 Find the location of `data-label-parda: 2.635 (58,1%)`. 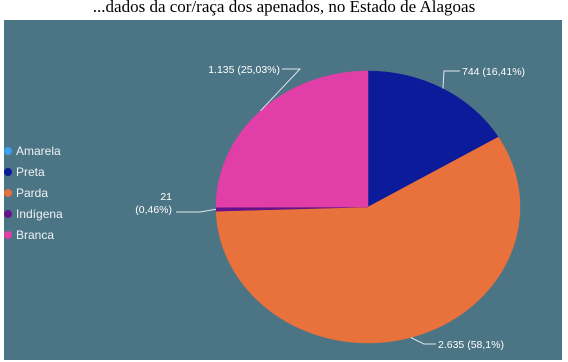

data-label-parda: 2.635 (58,1%) is located at coordinates (471, 345).